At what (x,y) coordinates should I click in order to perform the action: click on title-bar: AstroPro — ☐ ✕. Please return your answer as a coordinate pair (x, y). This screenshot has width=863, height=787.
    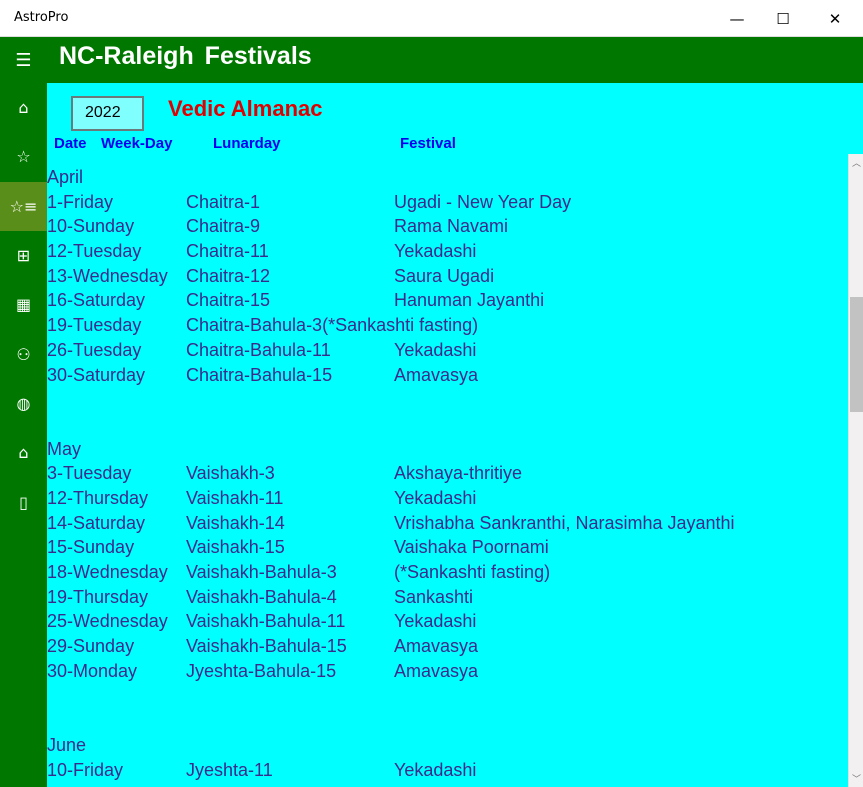
    Looking at the image, I should click on (431, 18).